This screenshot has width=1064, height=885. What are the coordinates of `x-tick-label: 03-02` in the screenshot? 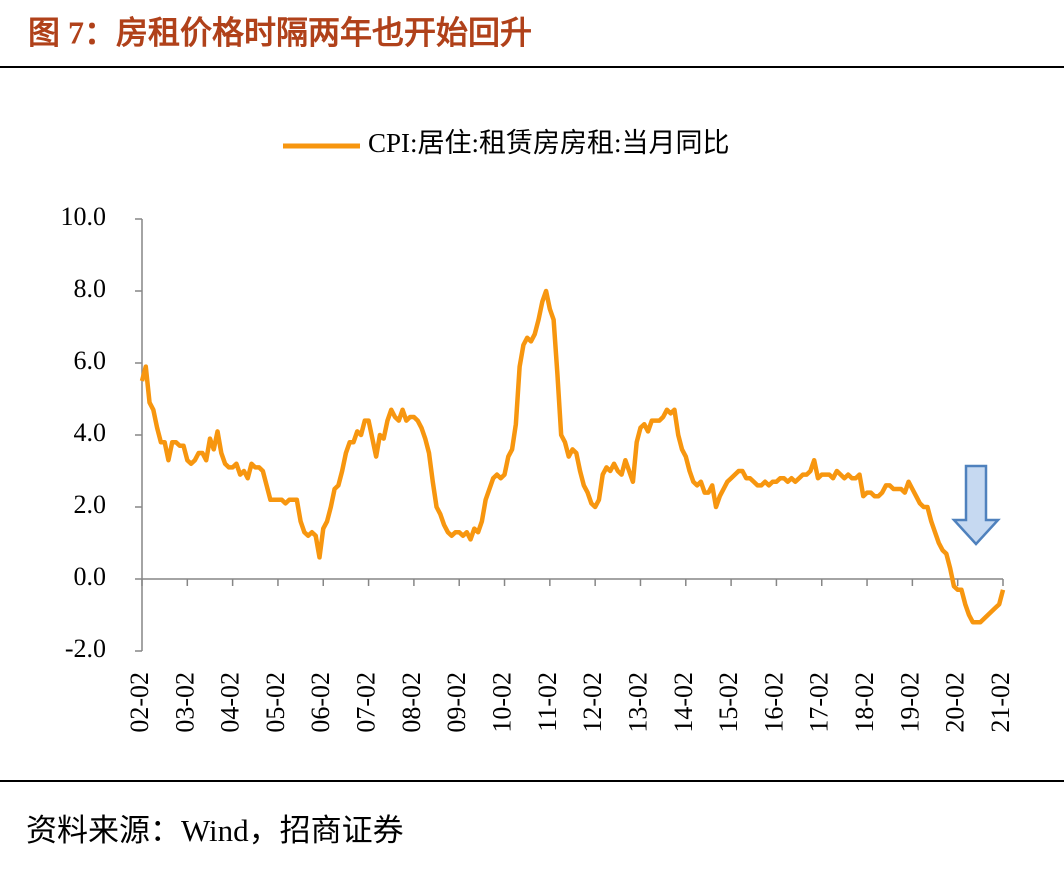 It's located at (184, 702).